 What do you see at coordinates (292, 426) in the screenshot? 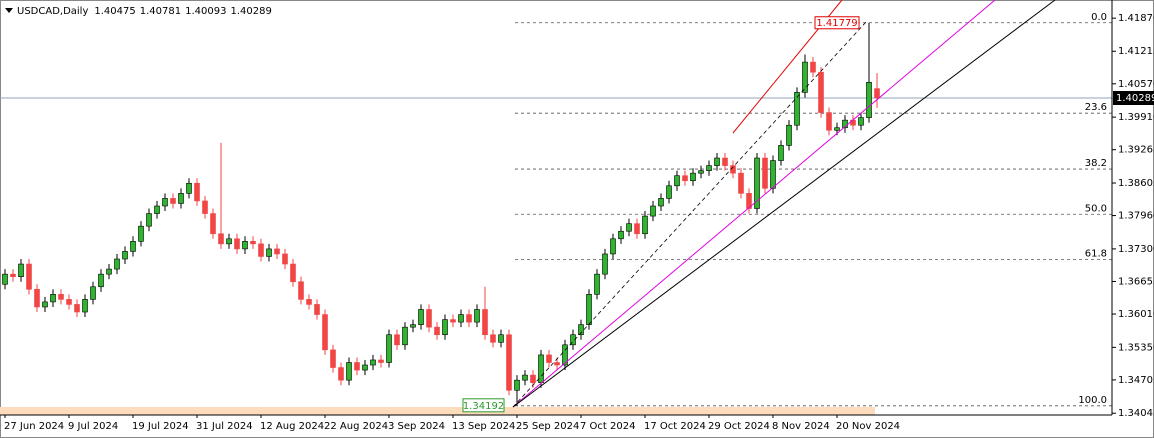
I see `x-tick-label: 12 Aug 2024` at bounding box center [292, 426].